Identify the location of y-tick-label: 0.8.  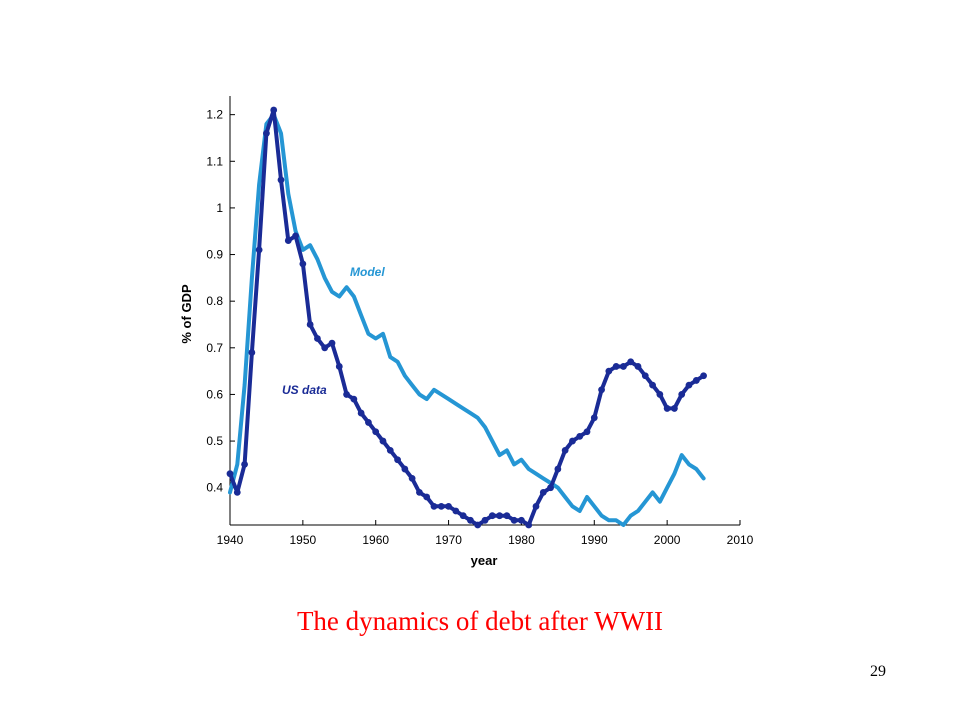
(214, 301).